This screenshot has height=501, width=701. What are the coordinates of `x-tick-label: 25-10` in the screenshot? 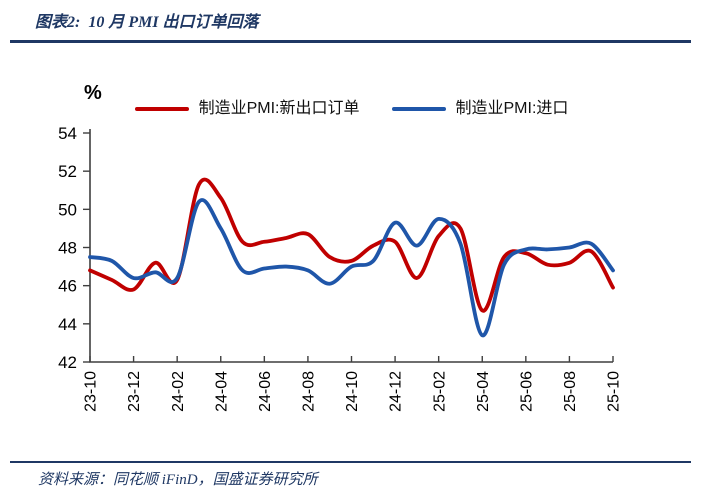 It's located at (614, 391).